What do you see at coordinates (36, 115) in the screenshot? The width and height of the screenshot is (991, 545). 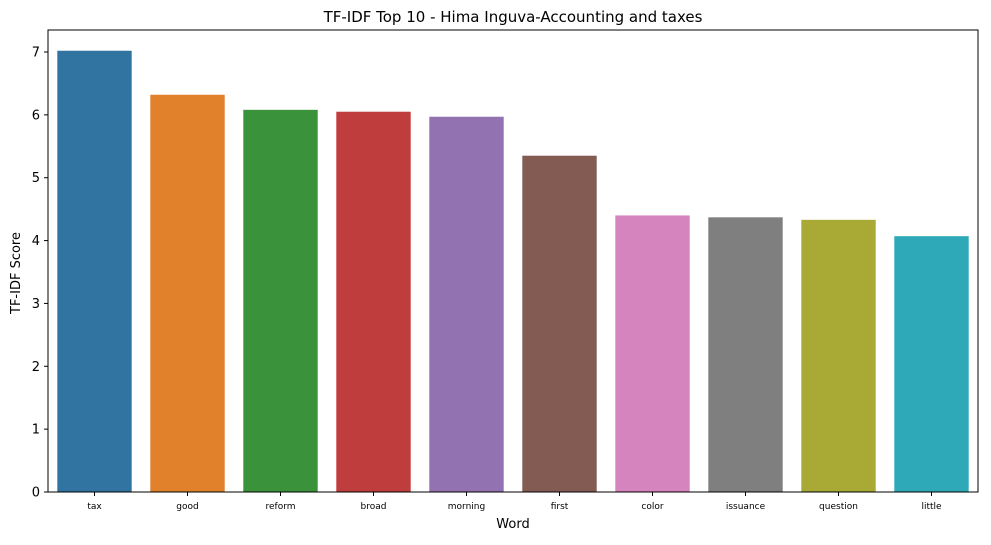 I see `y-tick-label: 6` at bounding box center [36, 115].